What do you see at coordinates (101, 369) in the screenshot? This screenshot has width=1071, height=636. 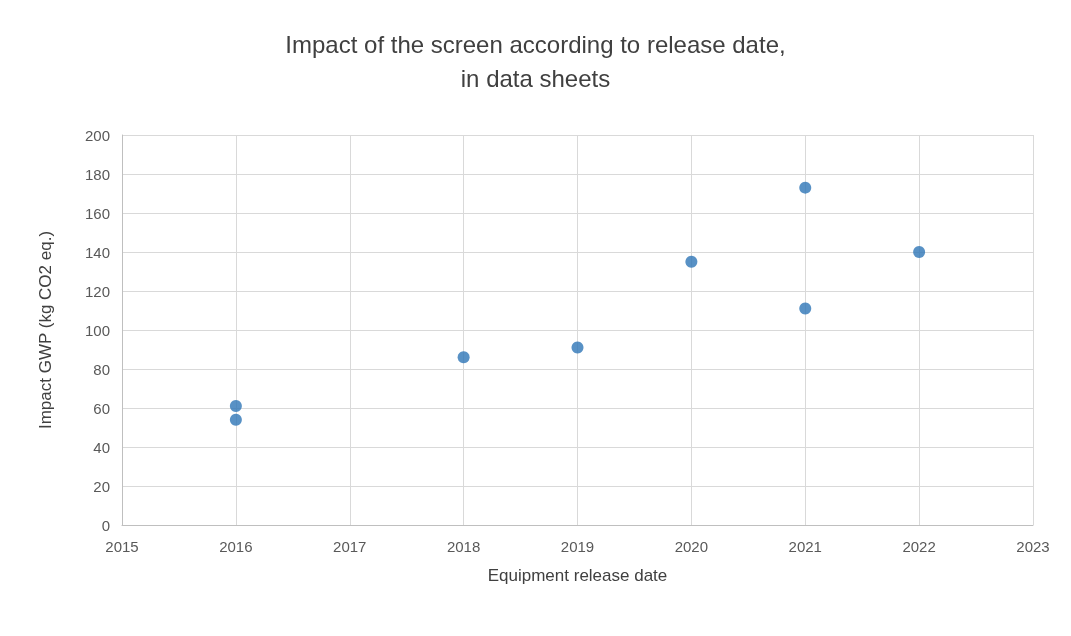 I see `y-tick-label: 80` at bounding box center [101, 369].